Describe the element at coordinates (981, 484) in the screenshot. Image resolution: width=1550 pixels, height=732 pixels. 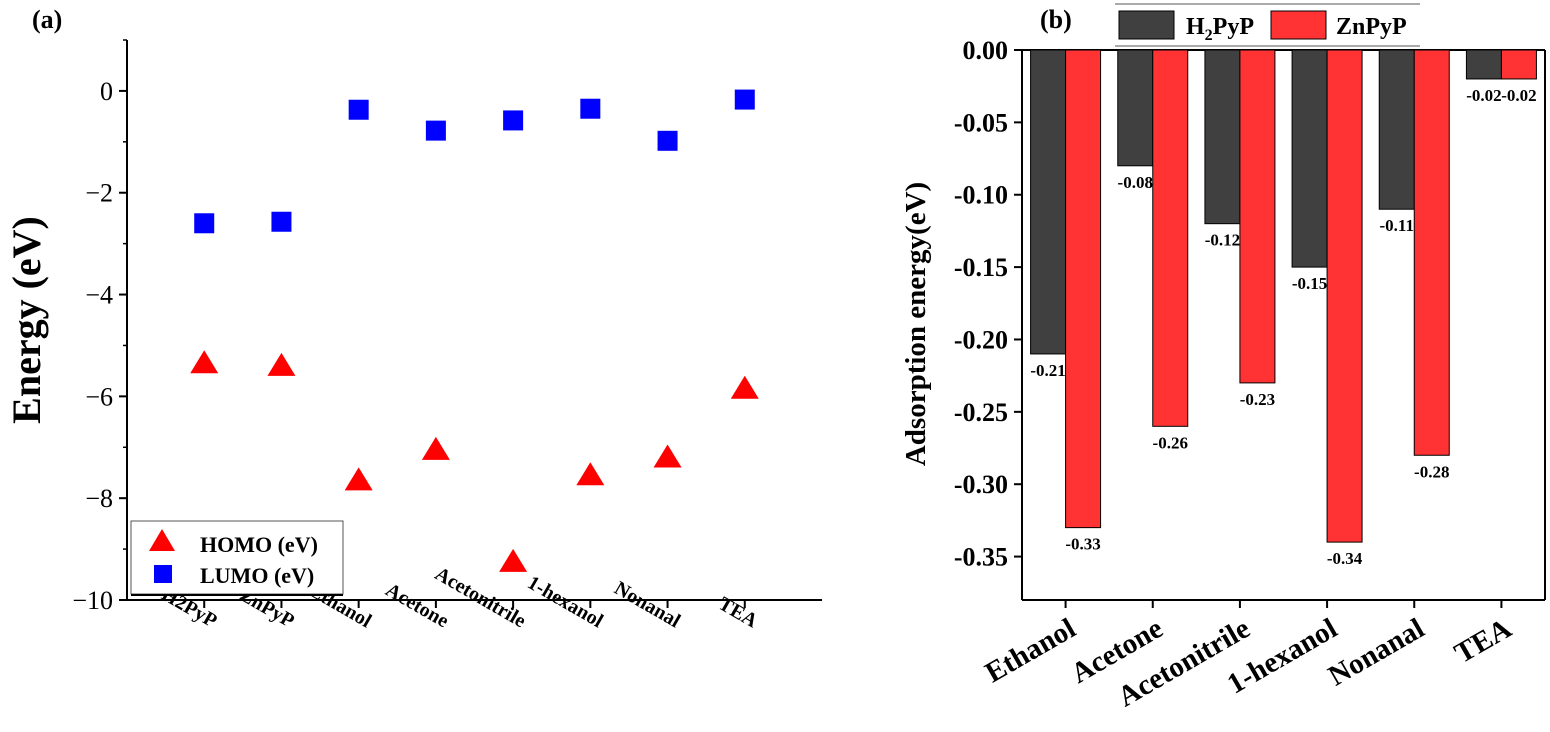
I see `y-tick-label: -0.30` at that location.